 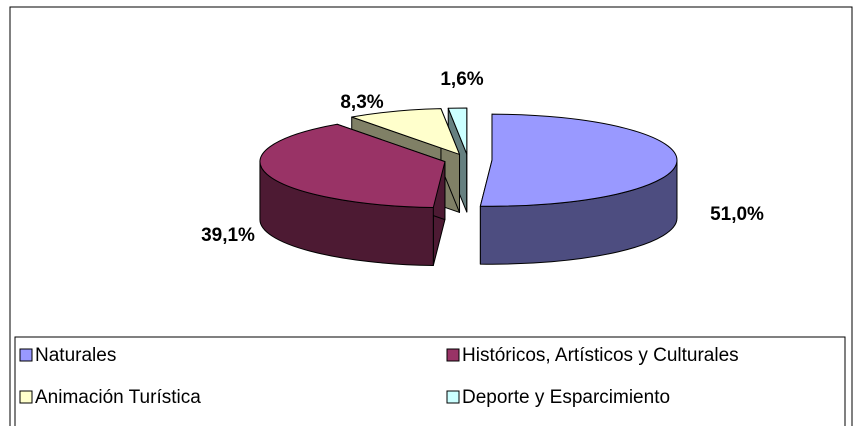 I want to click on data-label: 1,6%, so click(x=461, y=79).